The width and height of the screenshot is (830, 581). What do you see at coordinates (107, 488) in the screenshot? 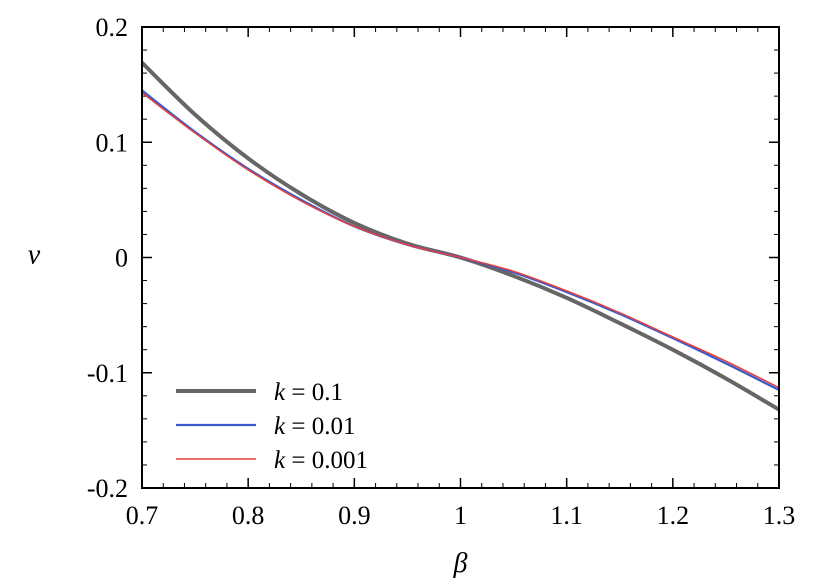
I see `y-tick-label: -0.2` at bounding box center [107, 488].